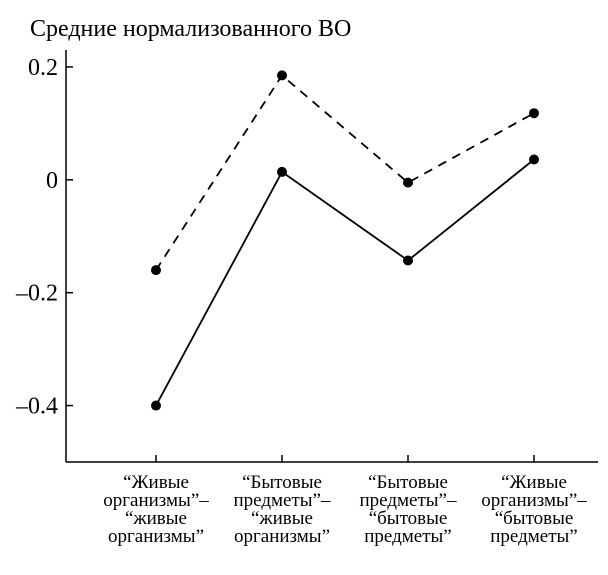 This screenshot has height=575, width=608. I want to click on x-tick-label: “Бытовые предметы”– “бытовые предметы”, so click(408, 509).